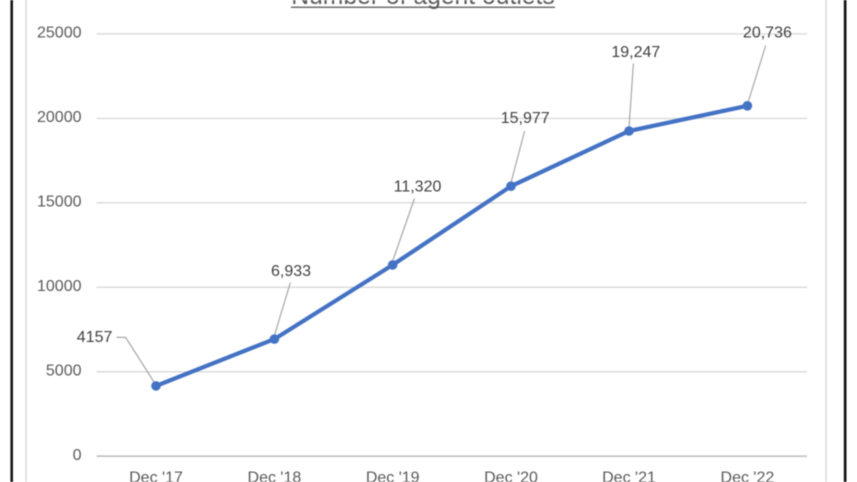  What do you see at coordinates (275, 476) in the screenshot?
I see `svg-text: Dec '18` at bounding box center [275, 476].